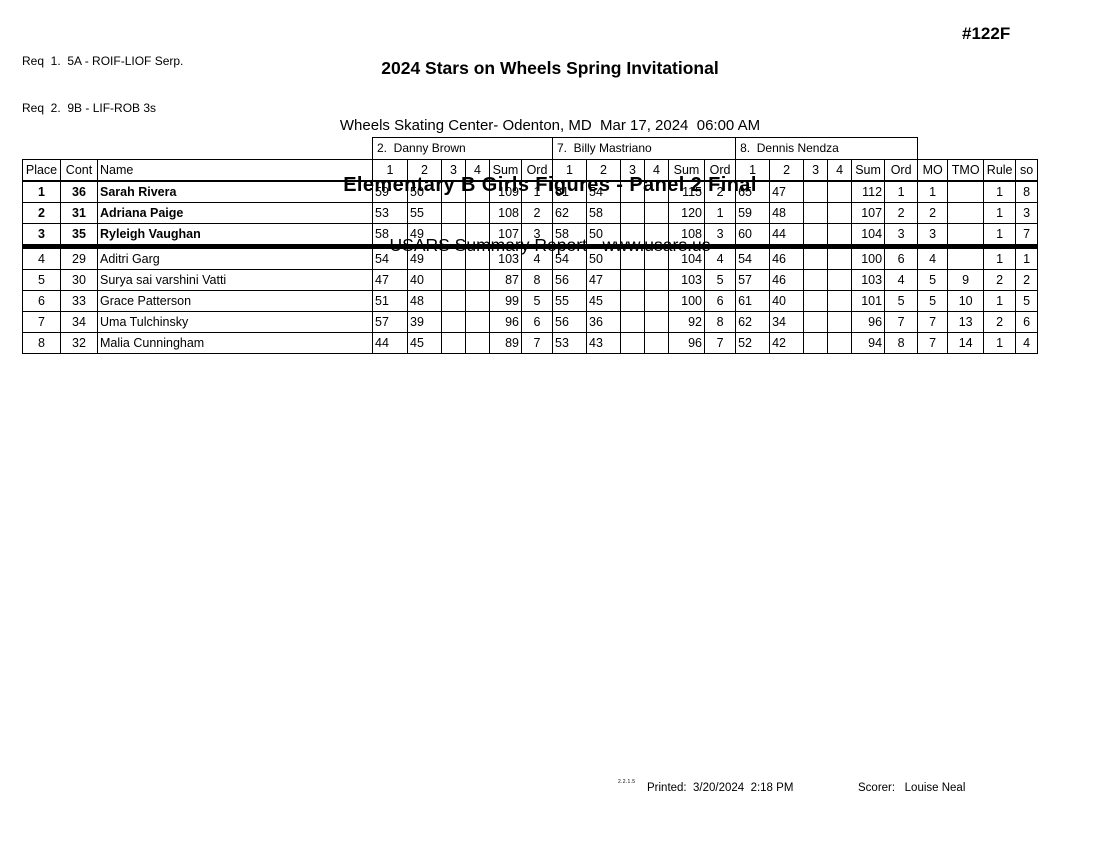 Image resolution: width=1100 pixels, height=850 pixels. I want to click on judge1-sum-cell: 103, so click(505, 257).